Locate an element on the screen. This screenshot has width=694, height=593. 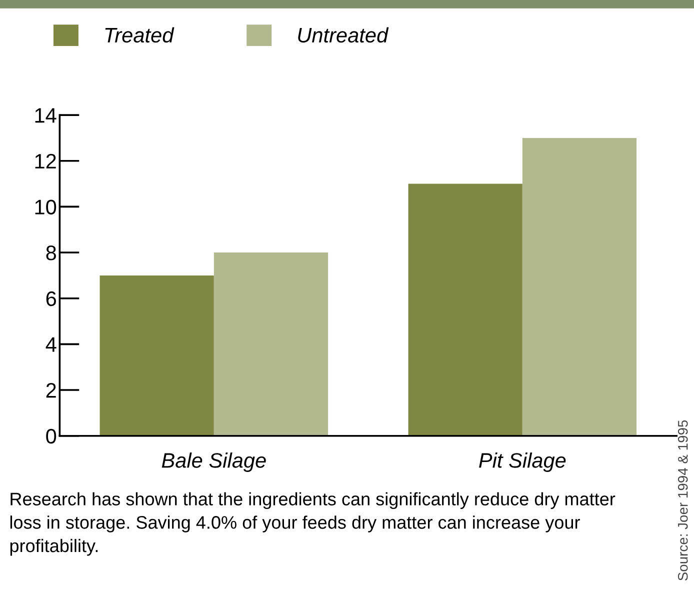
x-tick-label: Pit Silage is located at coordinates (522, 462).